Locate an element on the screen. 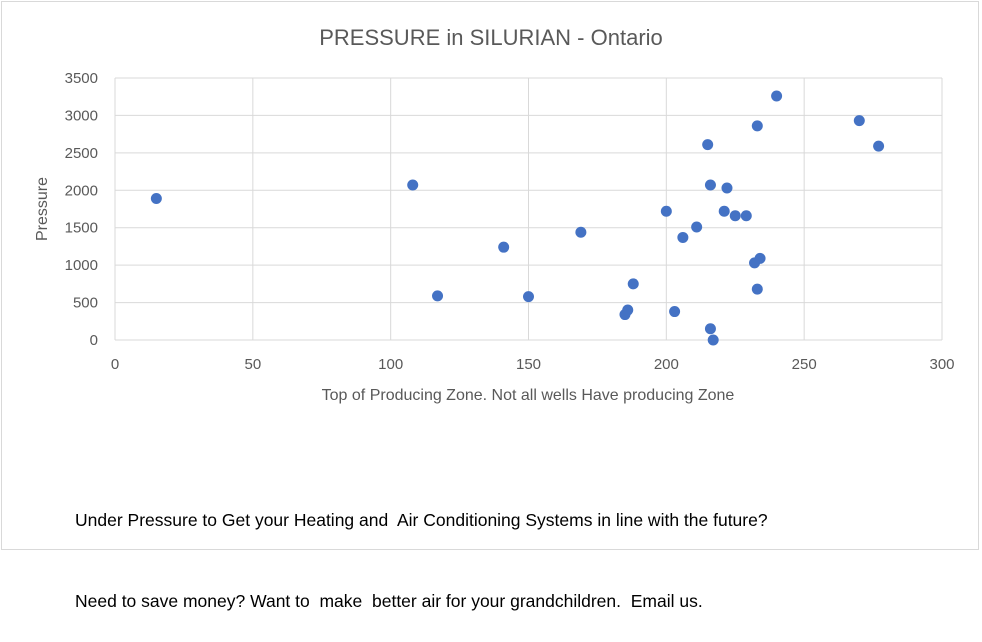  x-tick-label: 150 is located at coordinates (528, 364).